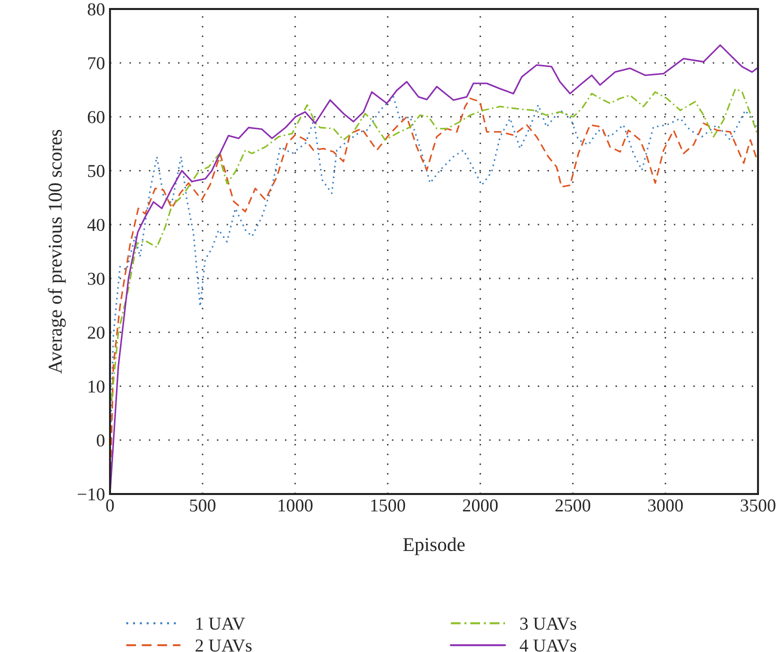 The width and height of the screenshot is (778, 652). What do you see at coordinates (96, 386) in the screenshot?
I see `y-tick-label: 10` at bounding box center [96, 386].